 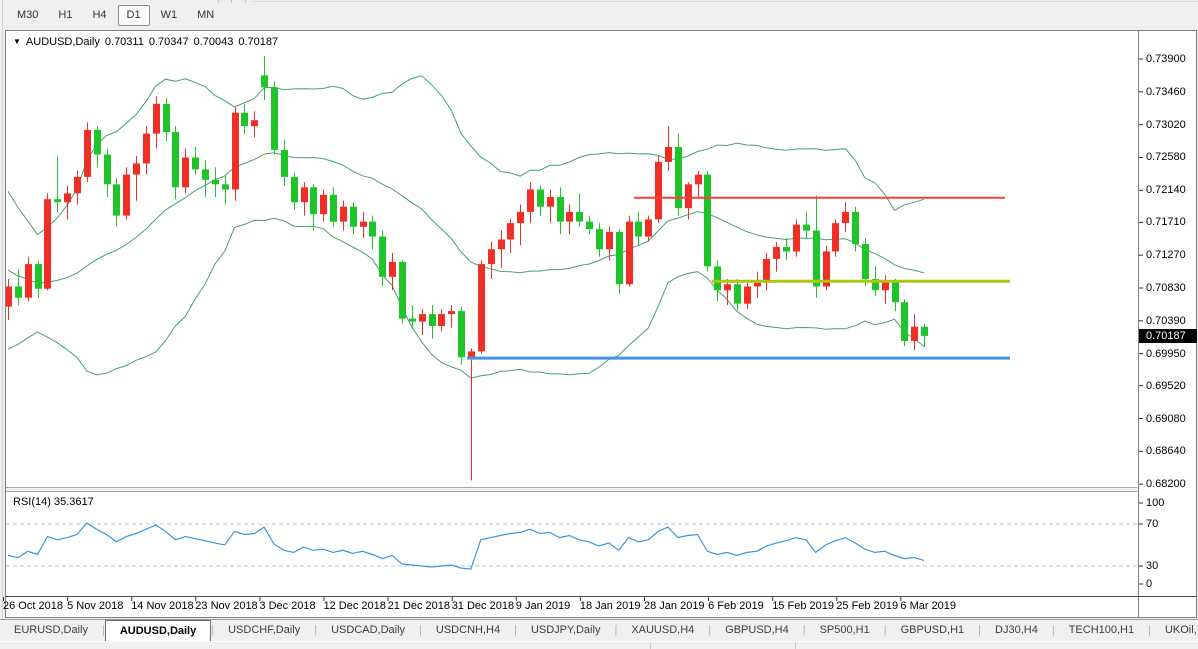 I want to click on status-bar-divider, so click(x=650, y=646).